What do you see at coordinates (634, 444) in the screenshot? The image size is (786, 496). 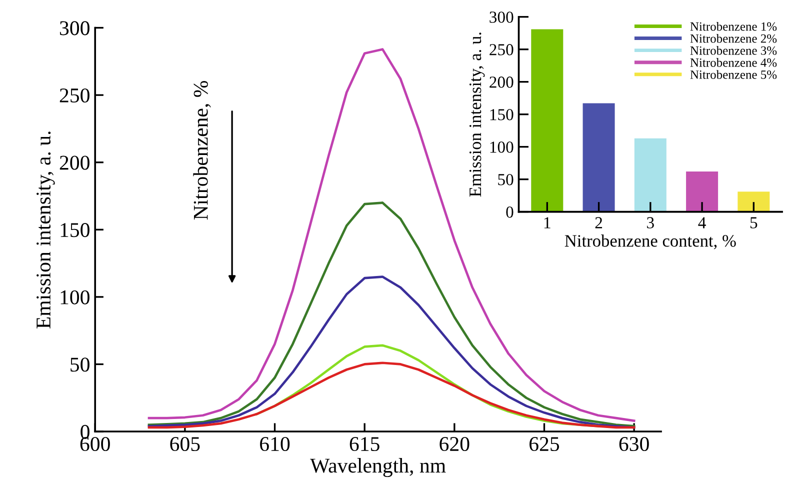 I see `x-tick-label: 630` at bounding box center [634, 444].